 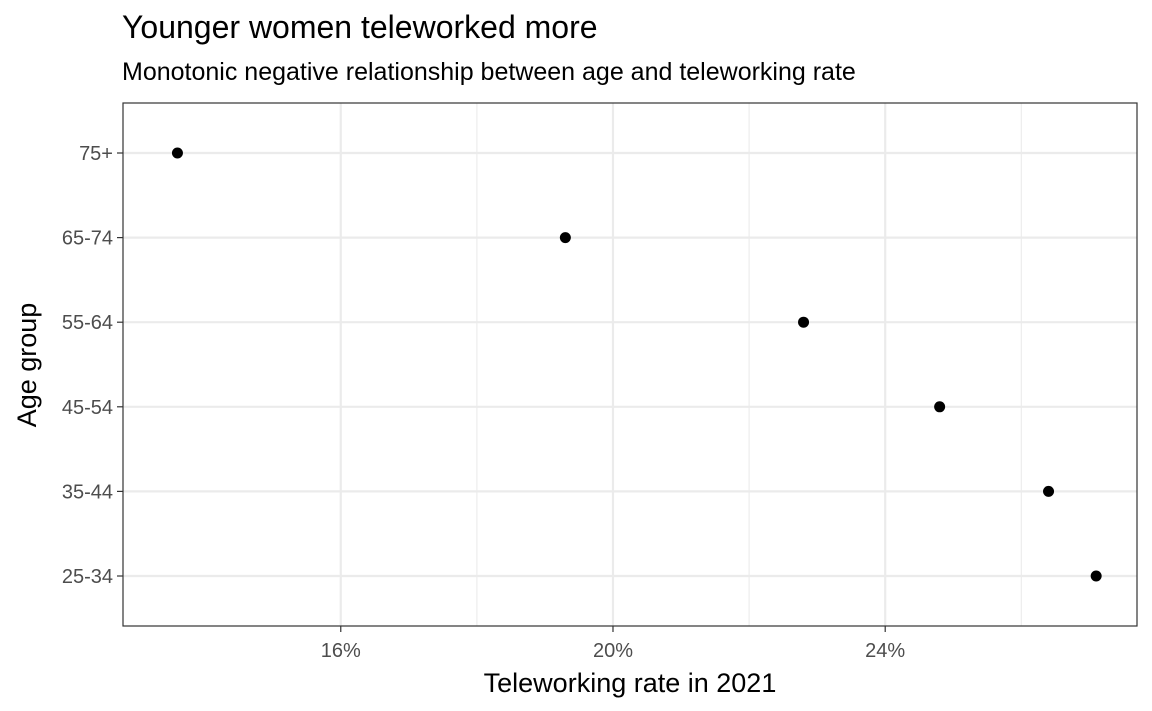 What do you see at coordinates (96, 154) in the screenshot?
I see `y-tick-label: 75+` at bounding box center [96, 154].